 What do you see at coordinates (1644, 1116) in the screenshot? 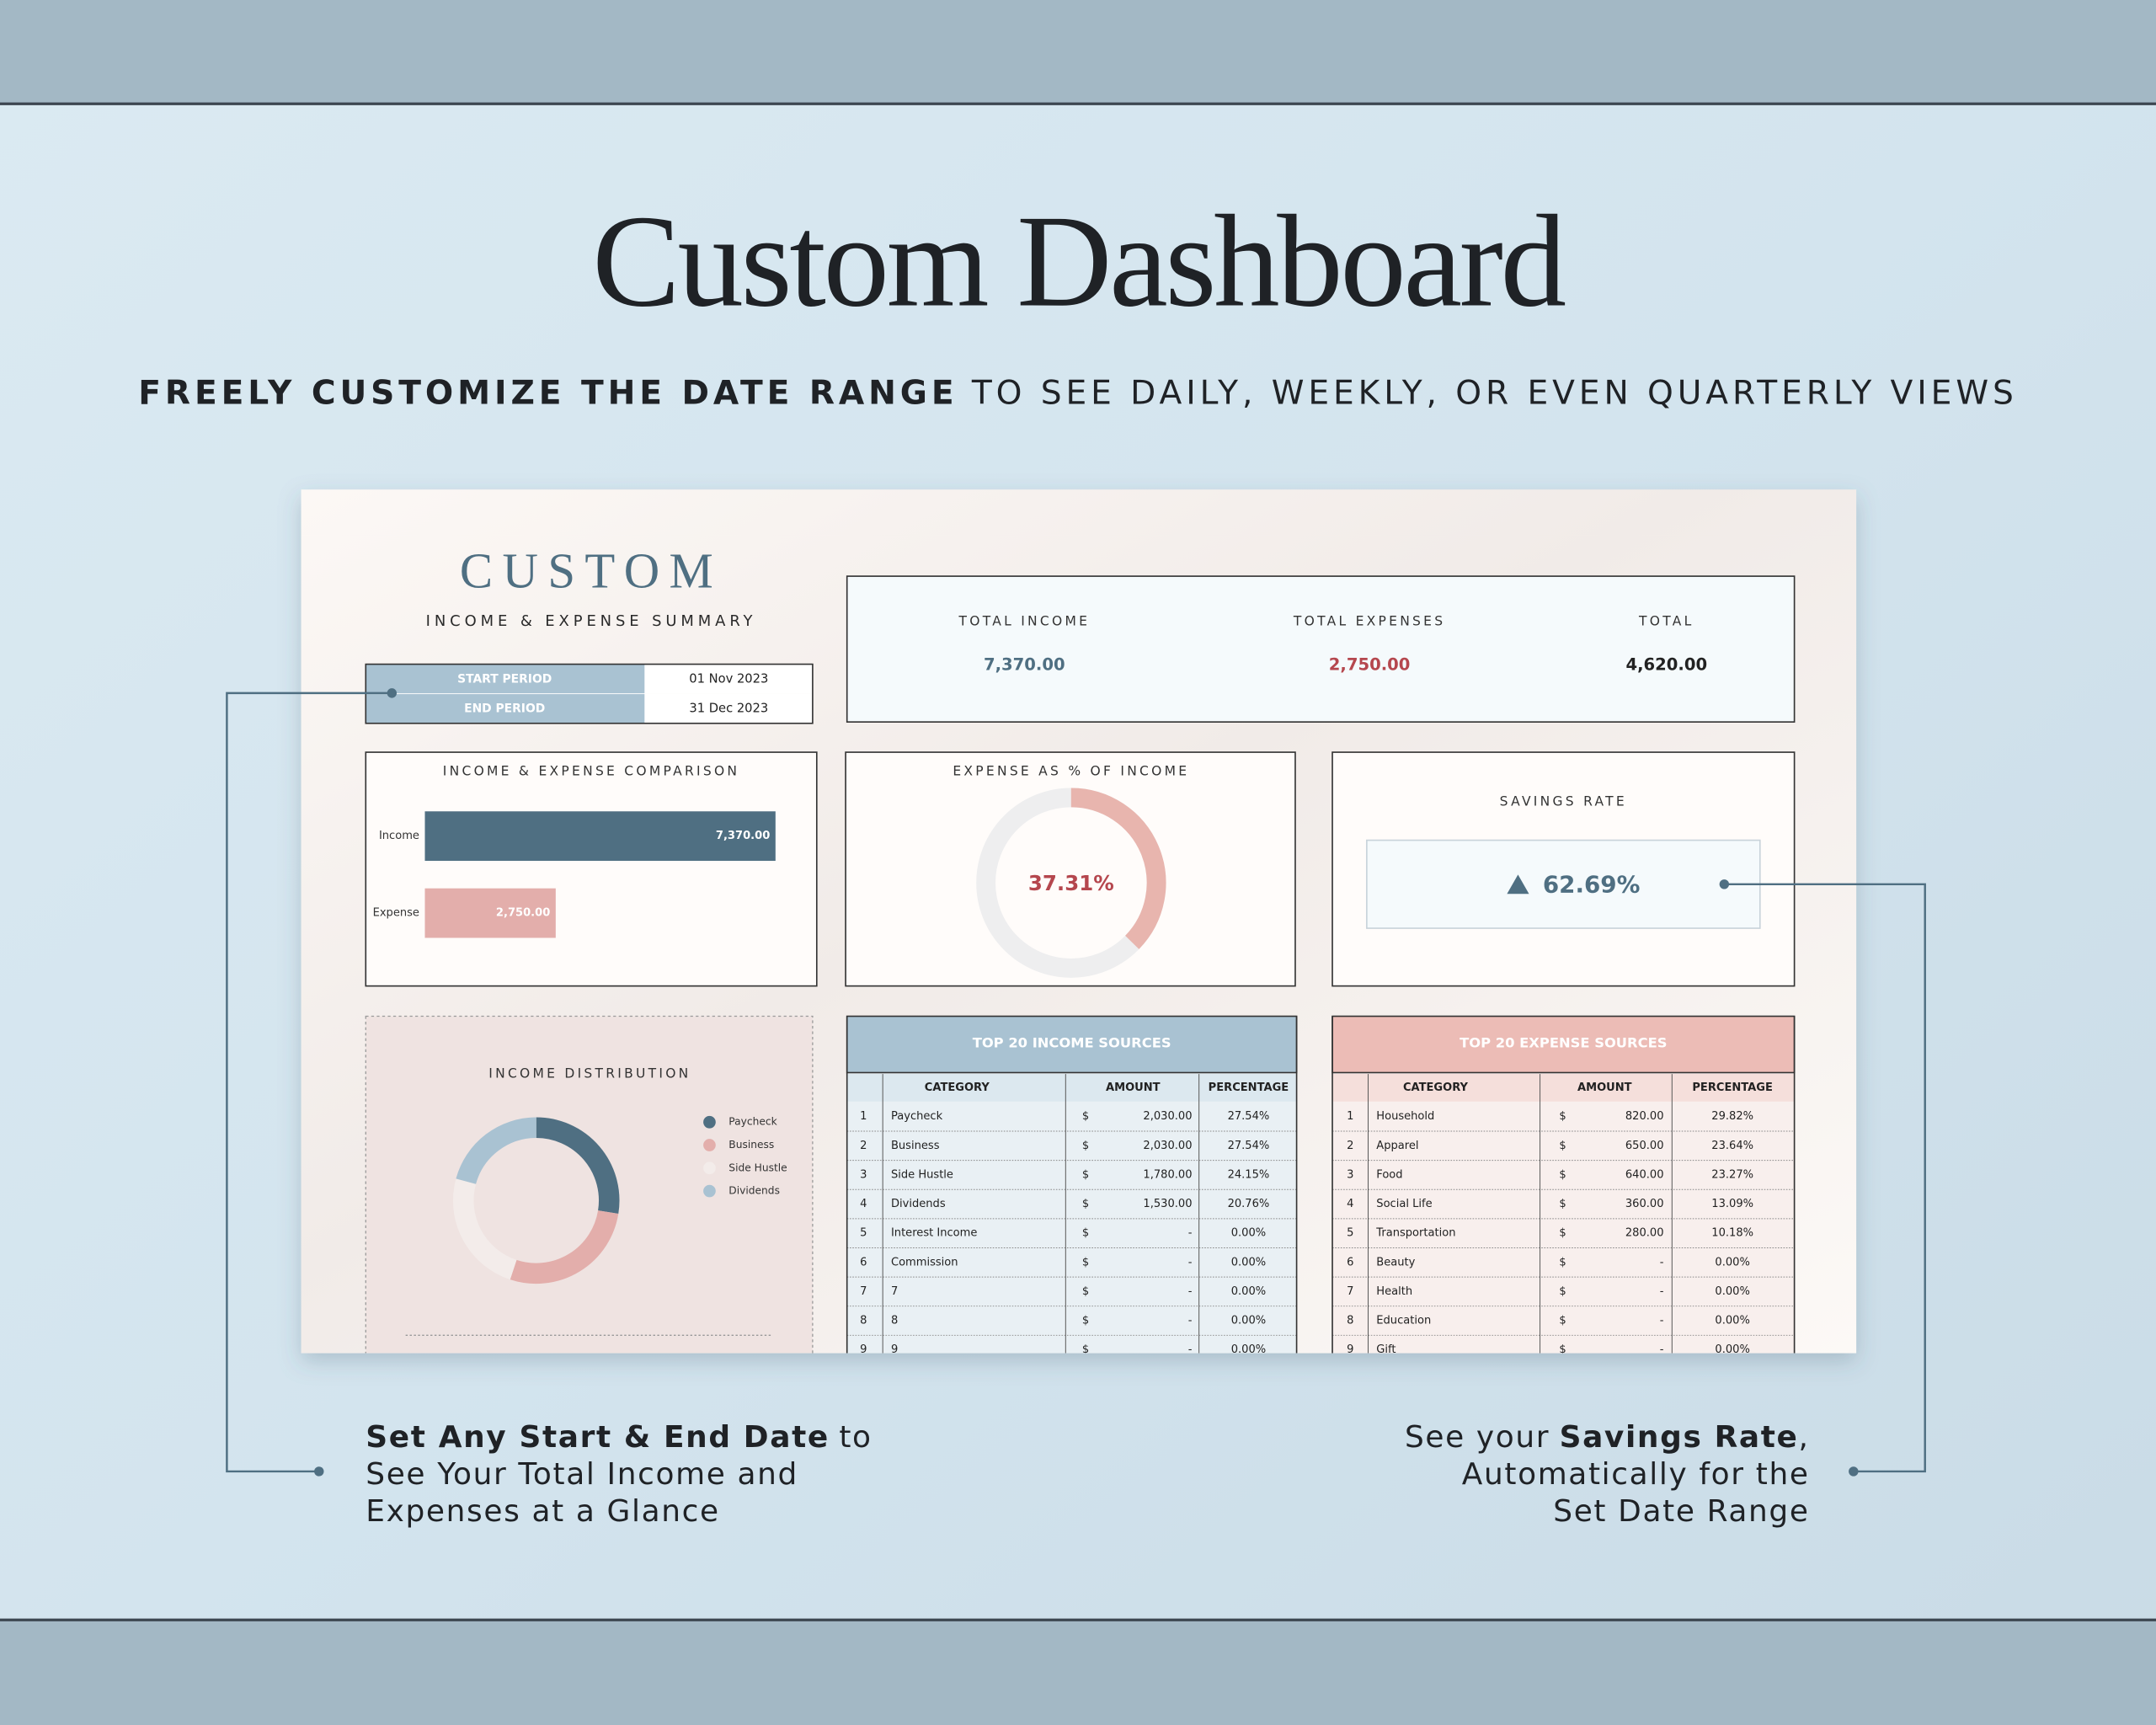
I see `table-cell: 820.00` at bounding box center [1644, 1116].